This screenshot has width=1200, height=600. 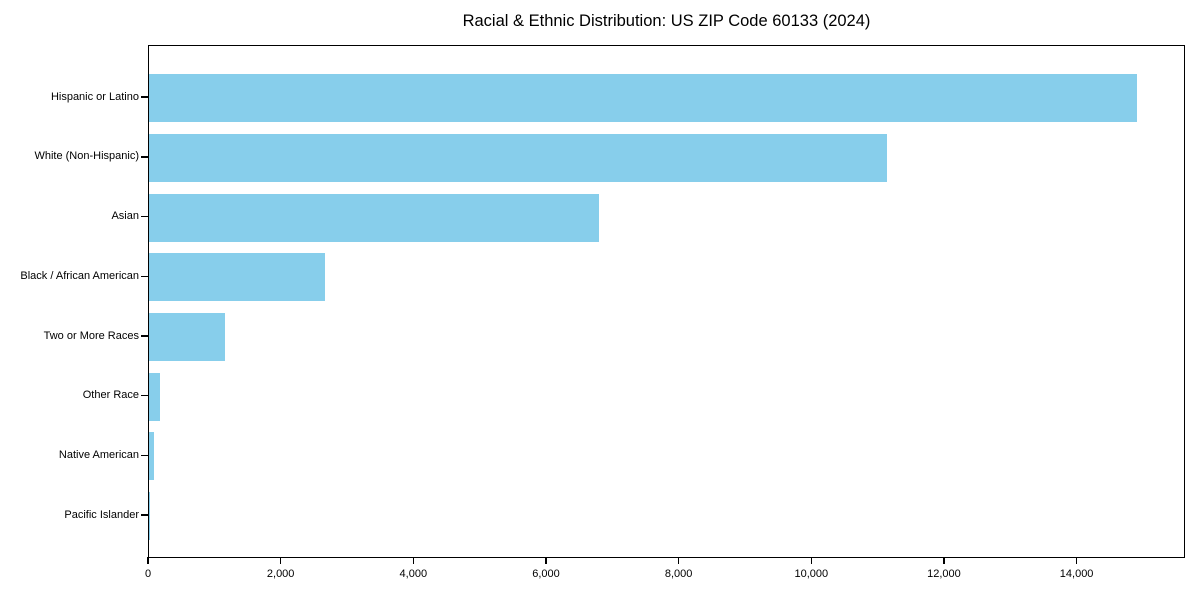 I want to click on x-tick-label-8000: 8,000, so click(x=678, y=574).